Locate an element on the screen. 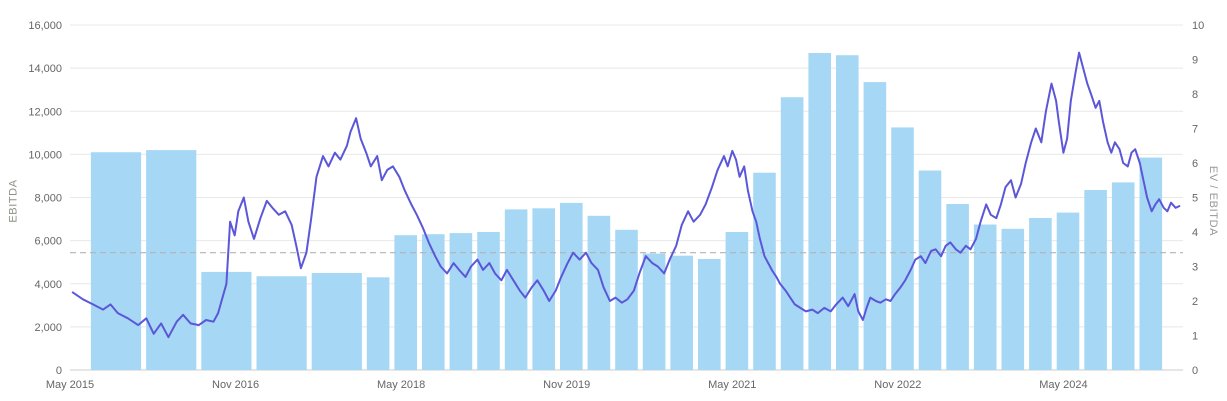 Image resolution: width=1227 pixels, height=401 pixels. x-axis-tick-label: Nov 2019 is located at coordinates (566, 385).